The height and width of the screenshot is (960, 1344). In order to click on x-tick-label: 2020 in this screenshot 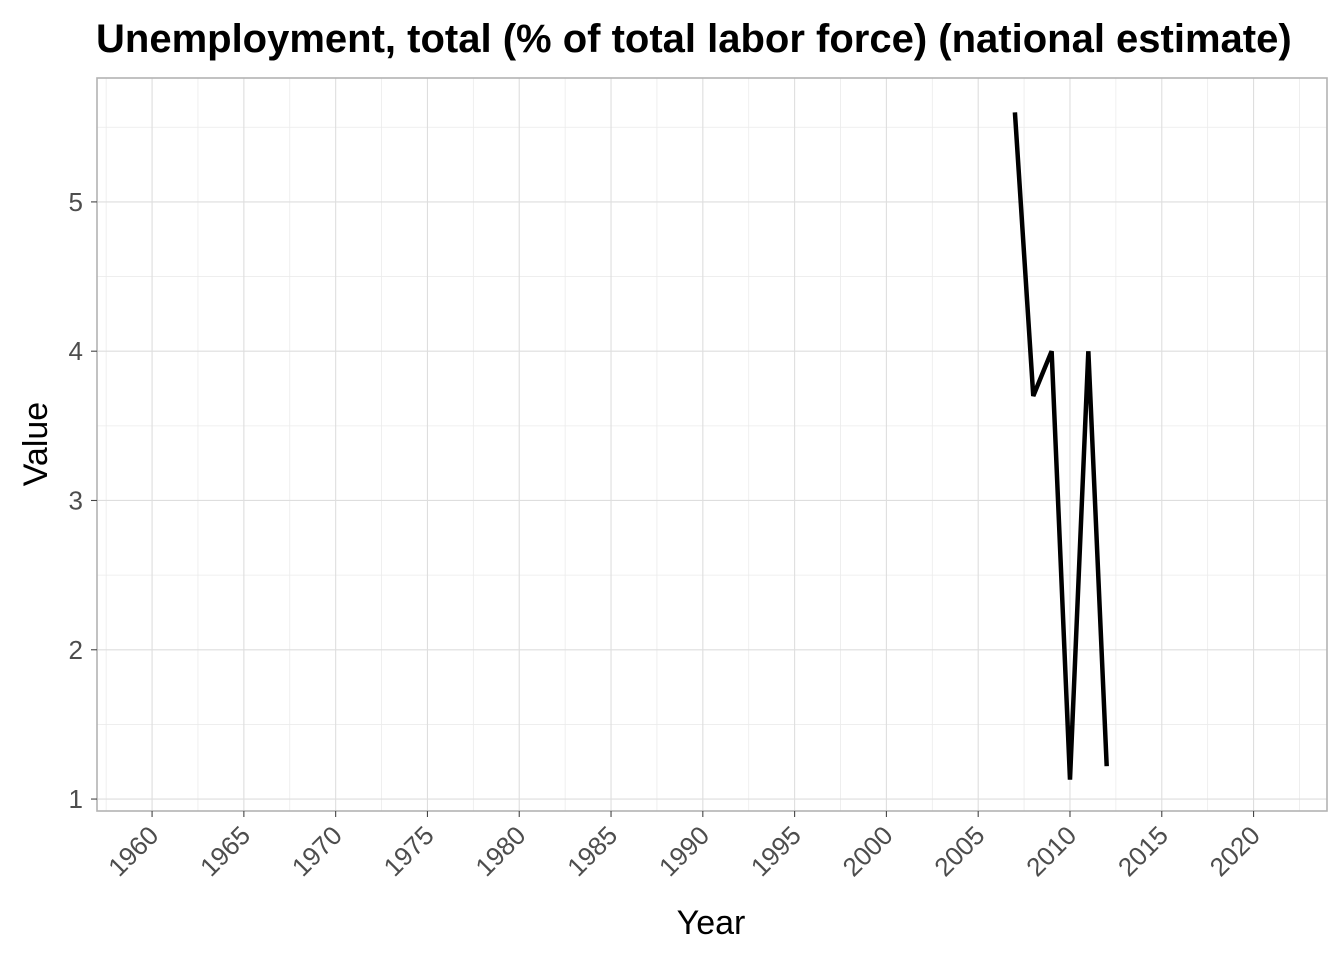, I will do `click(1235, 851)`.